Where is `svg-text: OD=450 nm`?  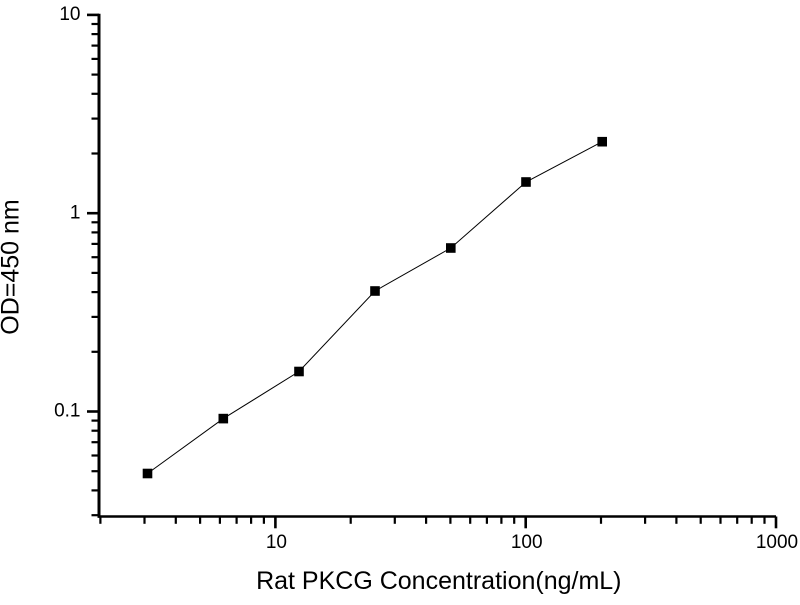
svg-text: OD=450 nm is located at coordinates (12, 267).